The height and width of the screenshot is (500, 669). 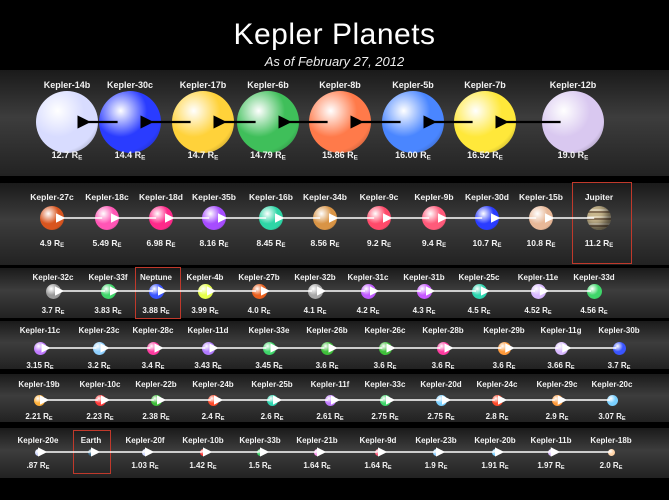 I want to click on radius-value: 6.98, so click(x=155, y=243).